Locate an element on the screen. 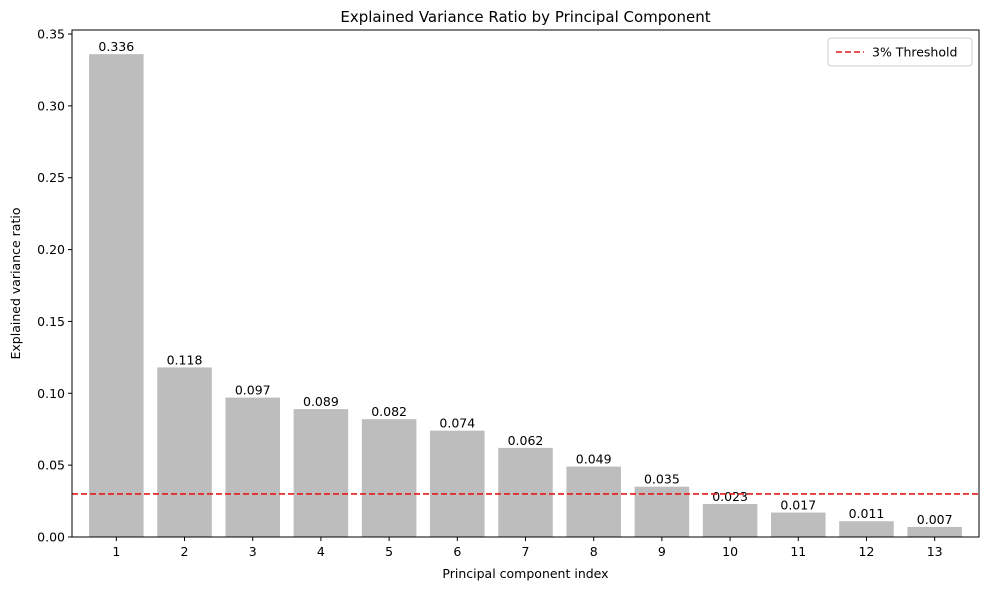 The width and height of the screenshot is (989, 590). x-tick-label: 4 is located at coordinates (321, 551).